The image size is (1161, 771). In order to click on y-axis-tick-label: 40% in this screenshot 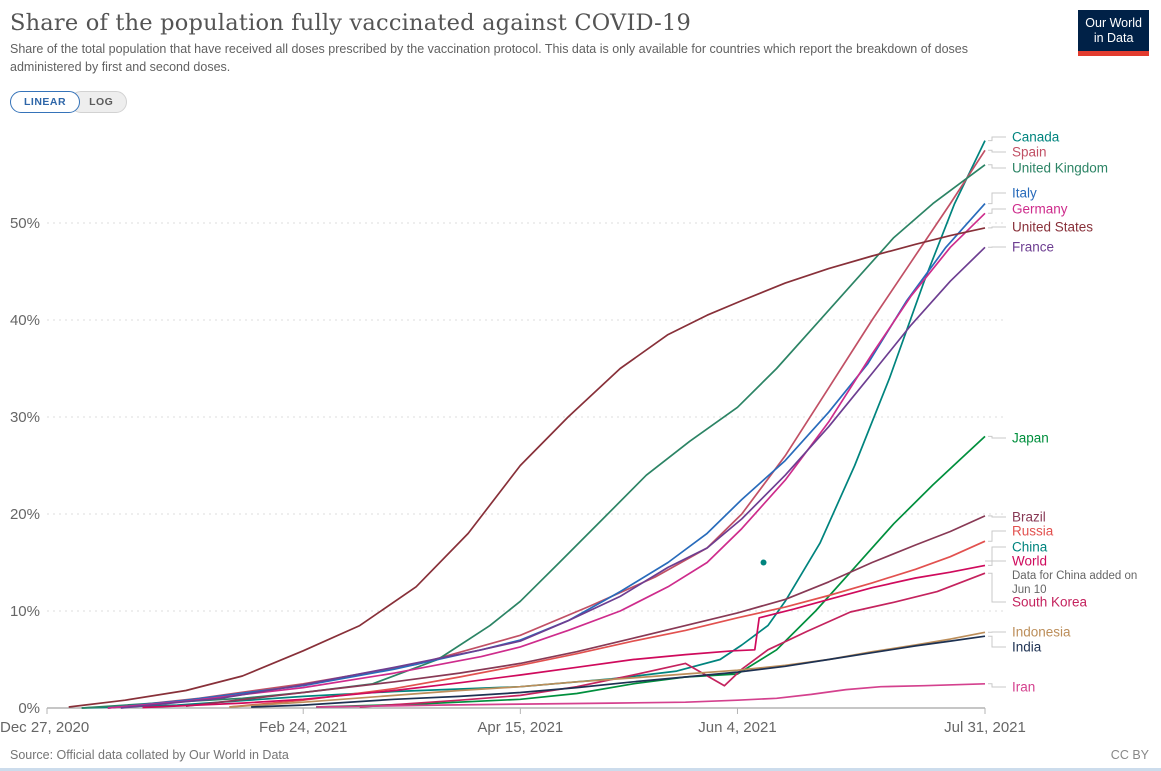, I will do `click(25, 320)`.